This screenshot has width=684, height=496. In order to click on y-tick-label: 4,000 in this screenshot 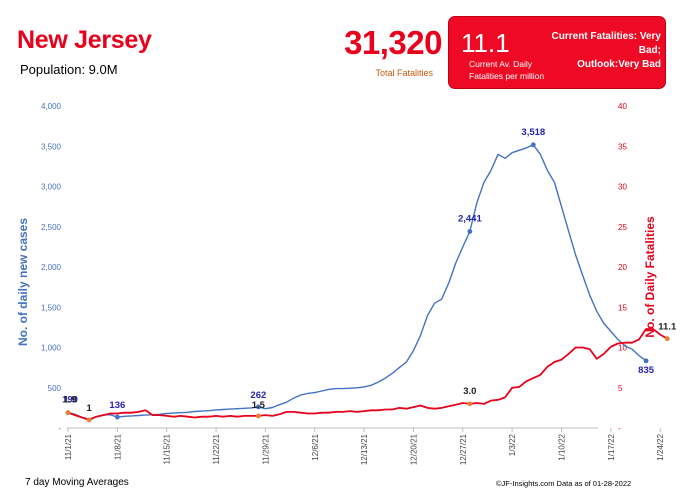, I will do `click(51, 106)`.